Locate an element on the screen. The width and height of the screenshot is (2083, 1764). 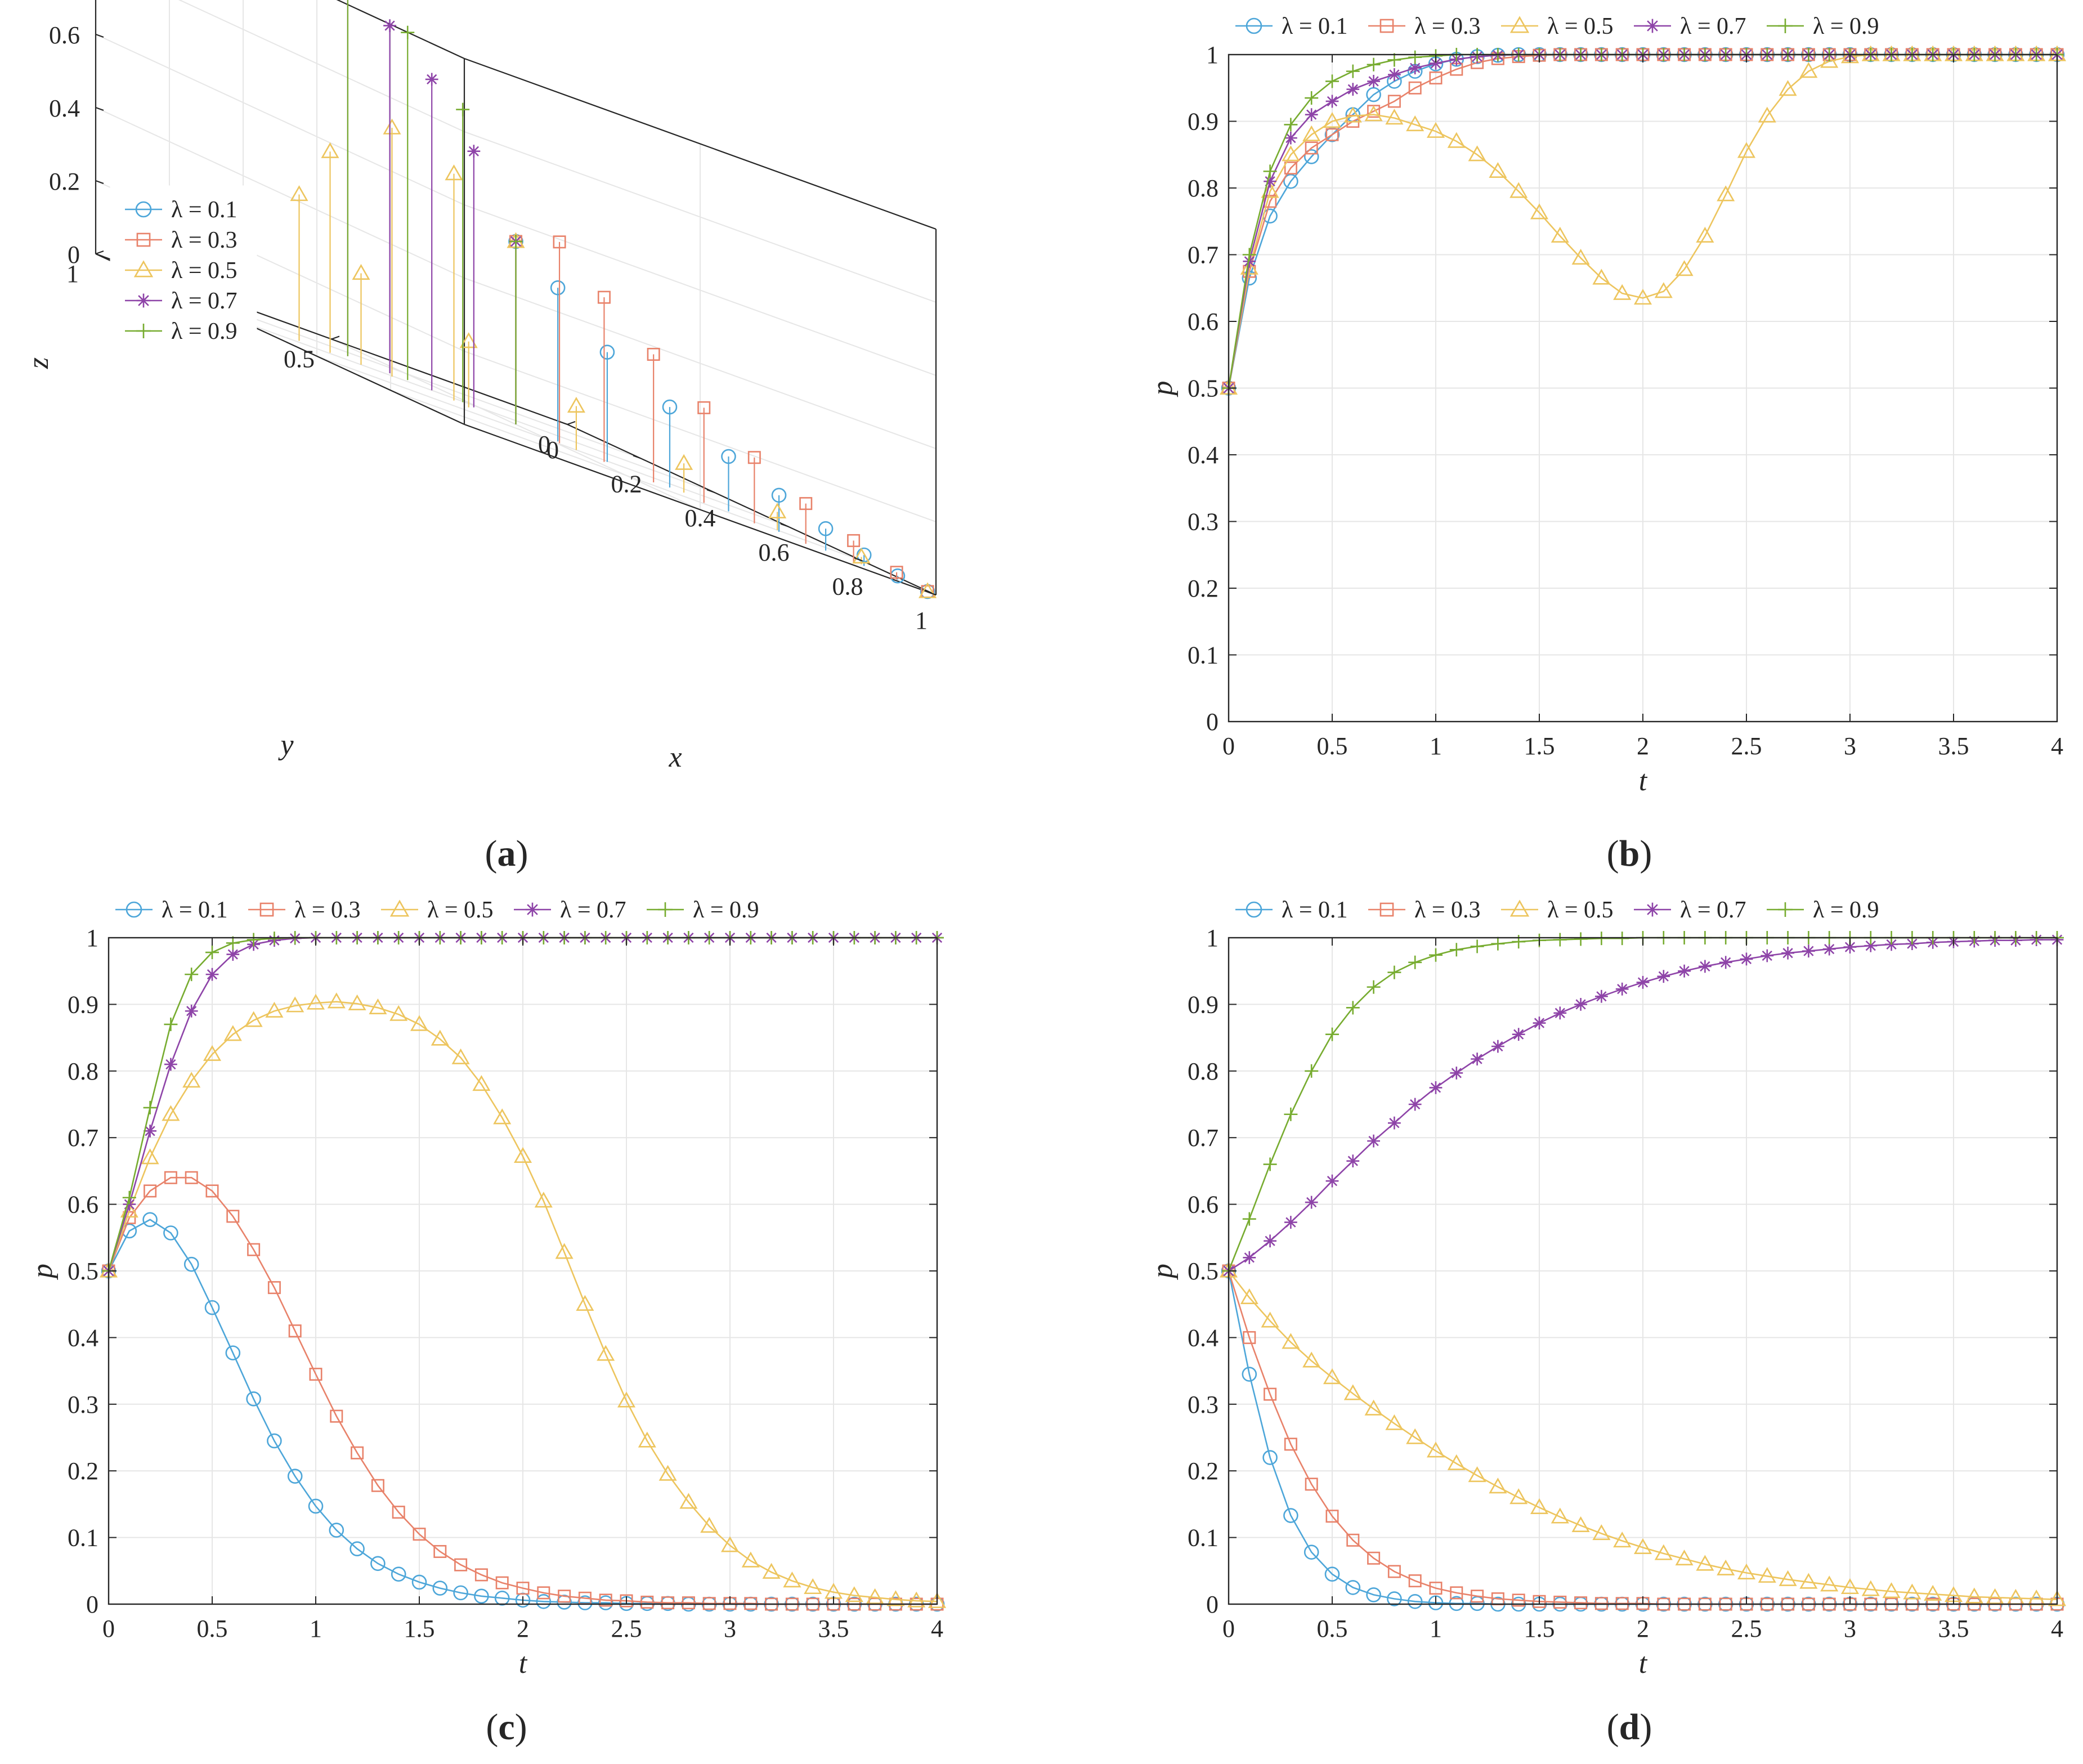
legend-label: λ = 0.3 is located at coordinates (328, 910).